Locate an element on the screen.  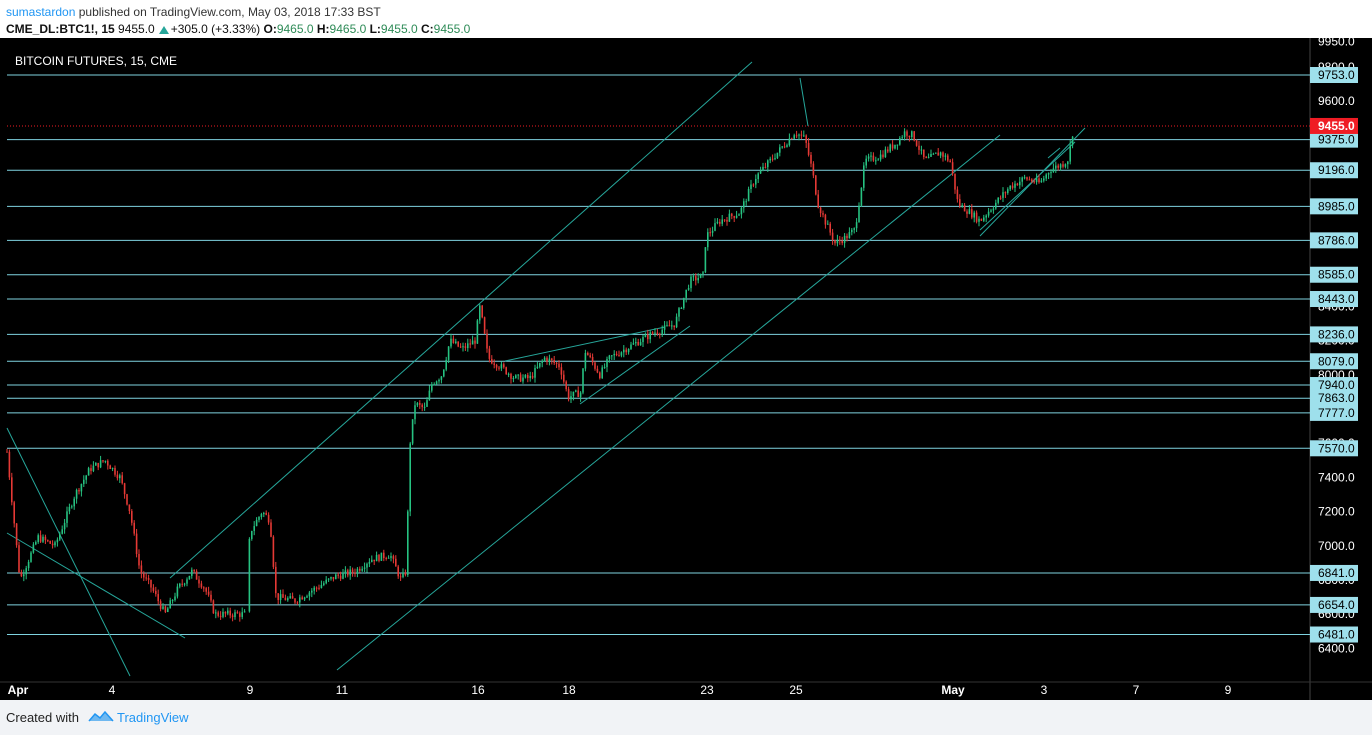
author-link: sumastardon is located at coordinates (41, 12).